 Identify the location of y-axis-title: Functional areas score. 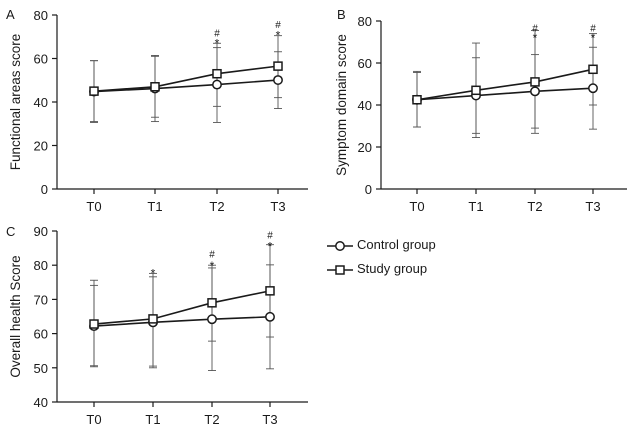
(15, 102).